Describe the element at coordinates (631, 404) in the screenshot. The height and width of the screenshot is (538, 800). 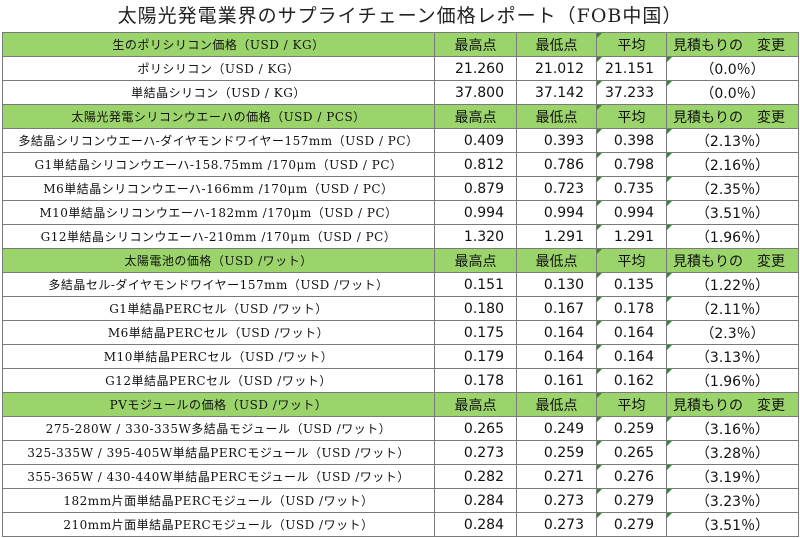
I see `column-header-avg: 平均` at that location.